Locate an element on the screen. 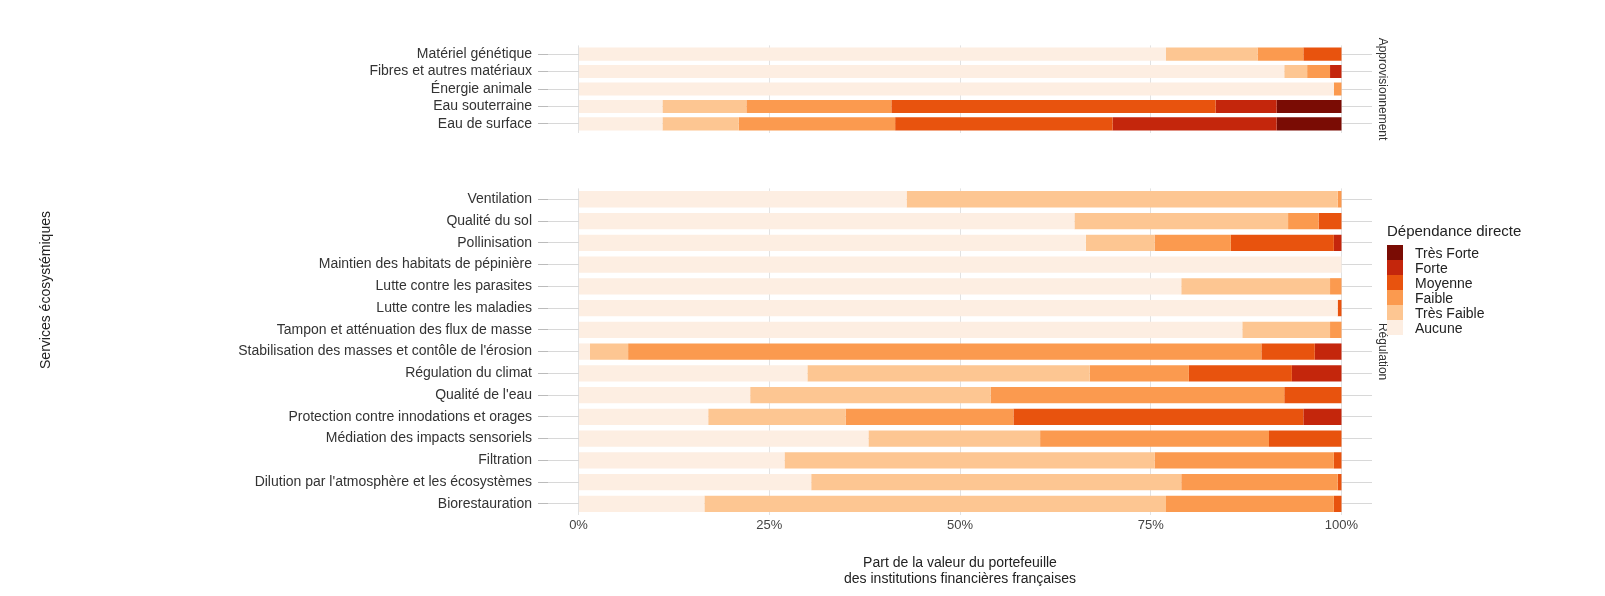 This screenshot has width=1605, height=596. y-tick-label: Protection contre innodations et orages is located at coordinates (410, 415).